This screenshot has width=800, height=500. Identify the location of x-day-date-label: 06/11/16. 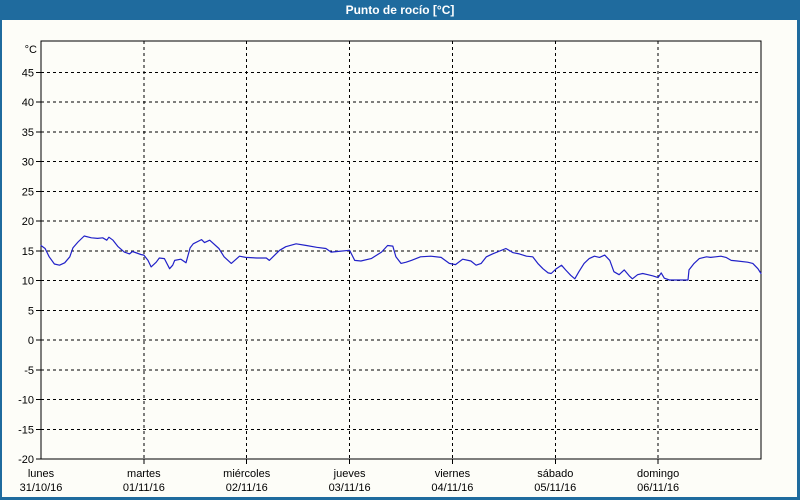
(658, 488).